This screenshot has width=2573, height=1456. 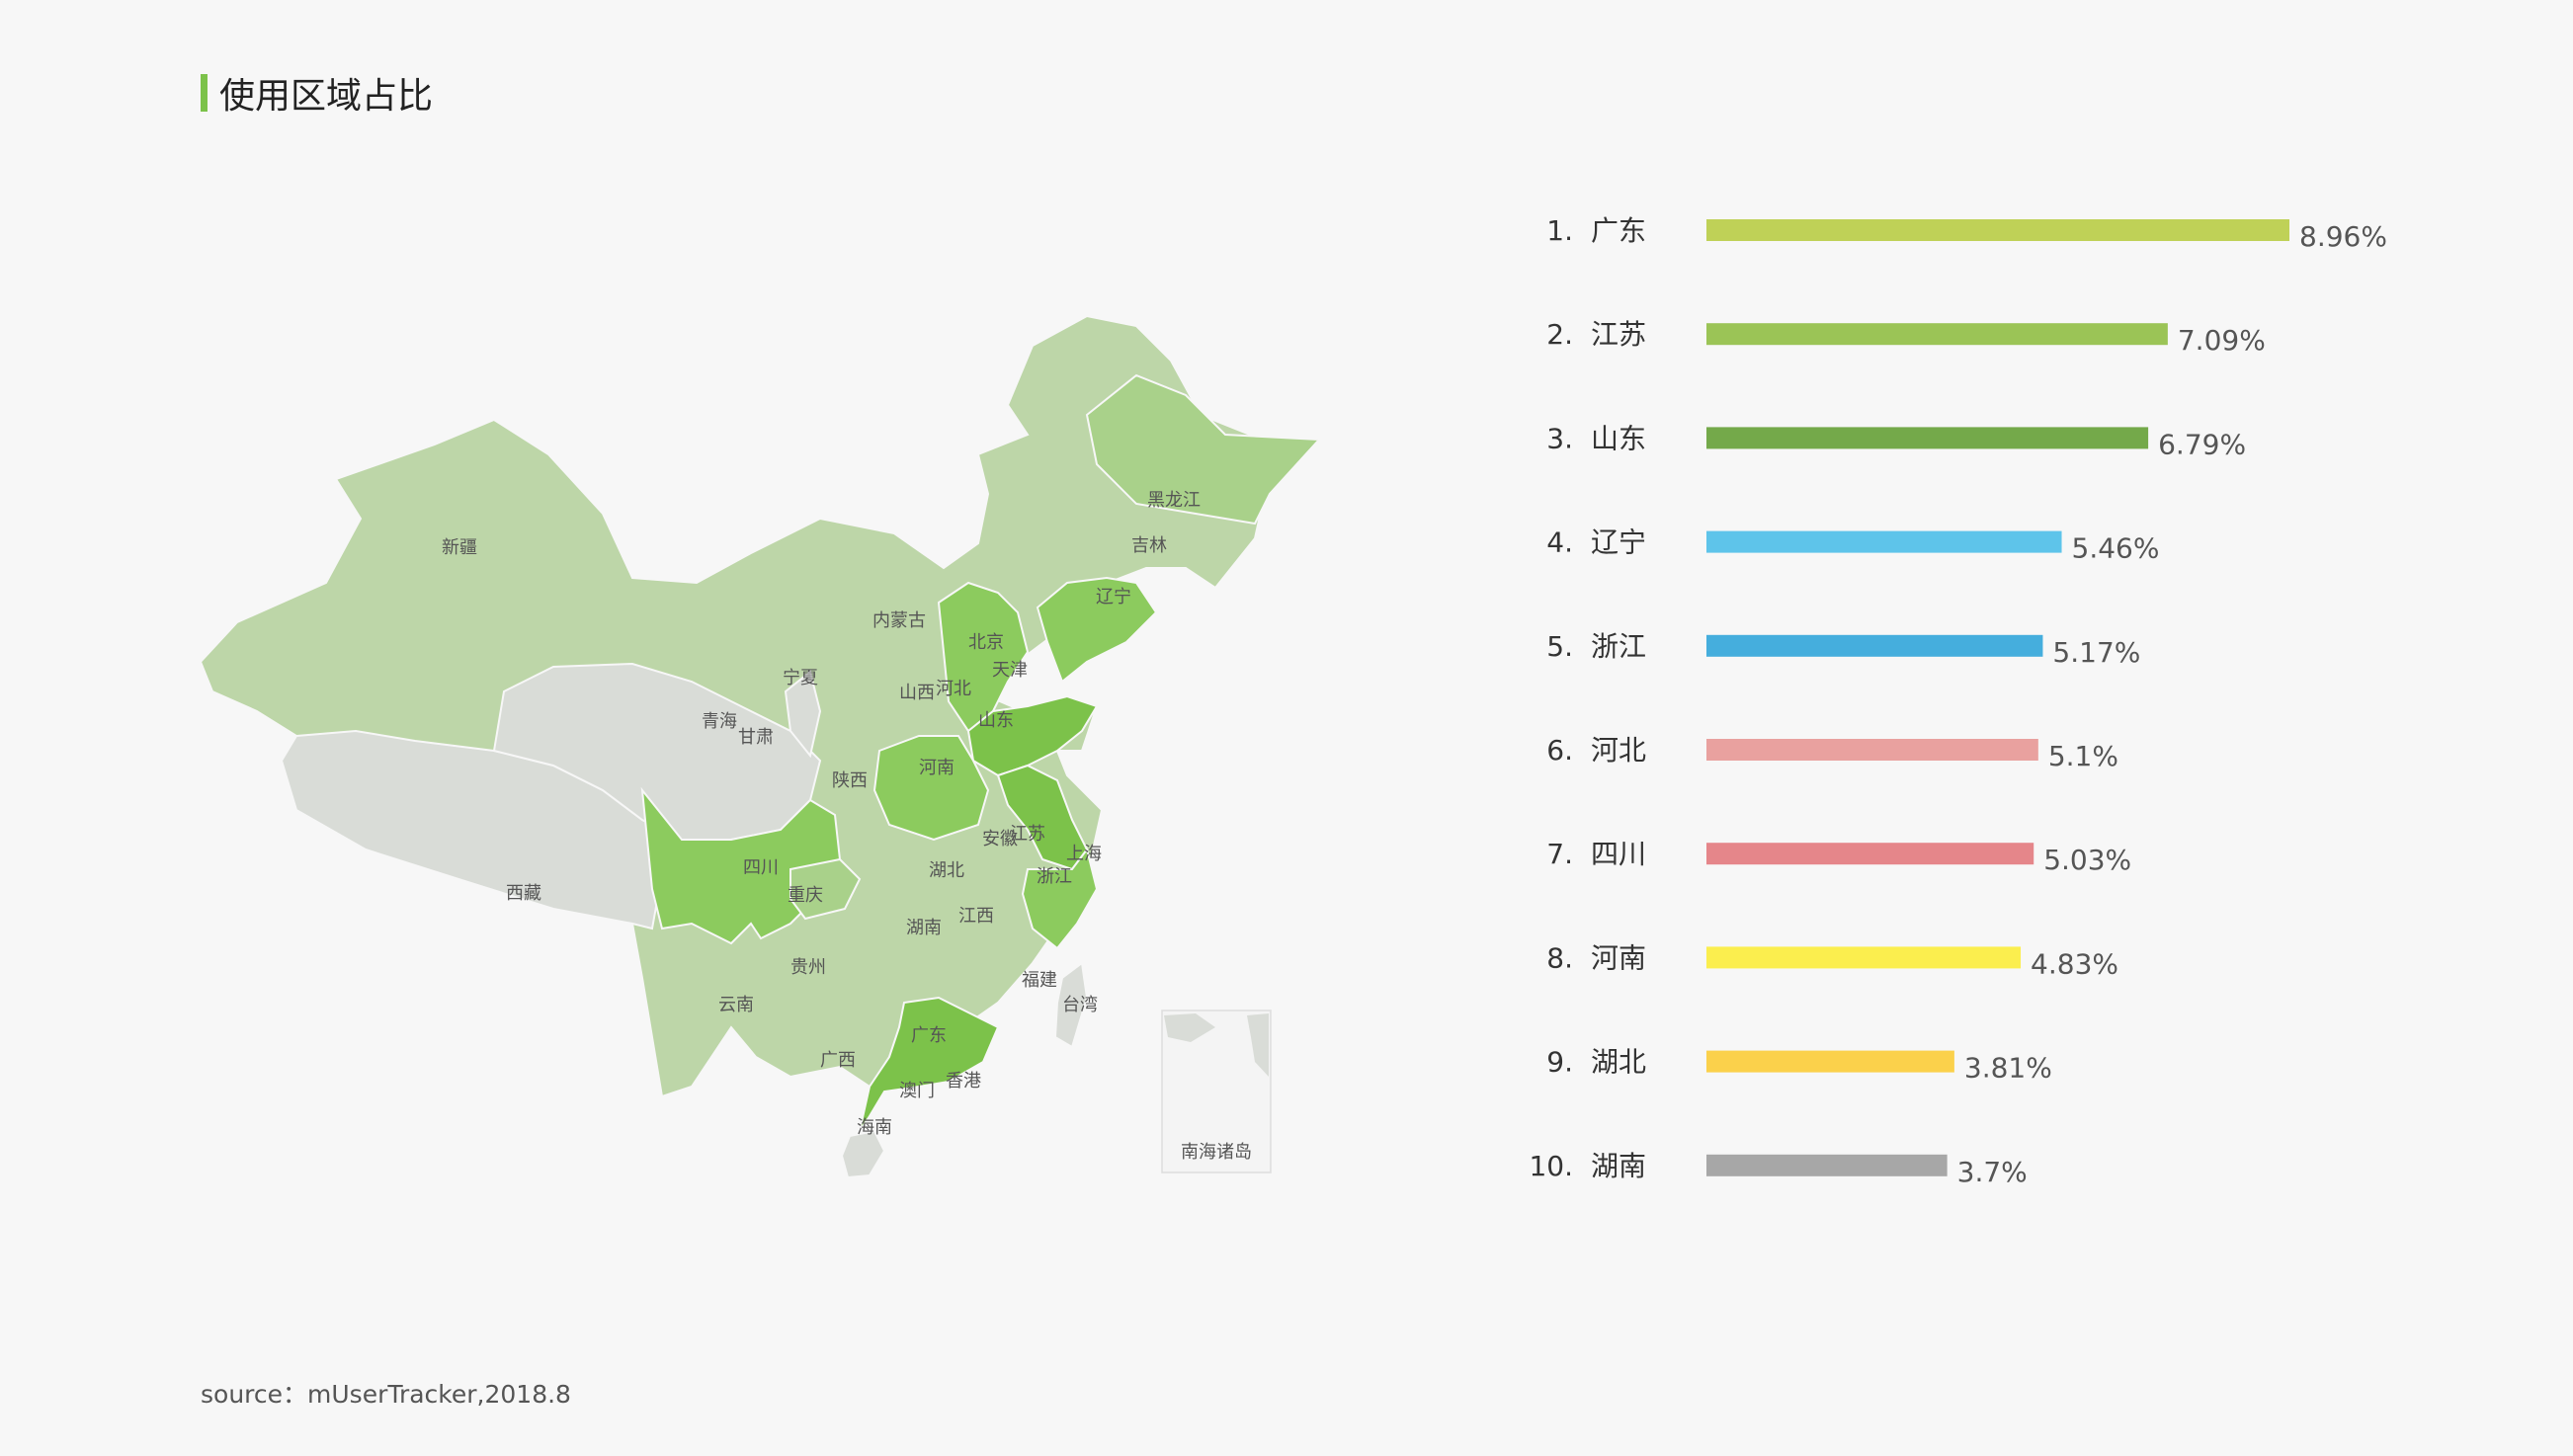 What do you see at coordinates (1559, 230) in the screenshot?
I see `rank-number: 1.` at bounding box center [1559, 230].